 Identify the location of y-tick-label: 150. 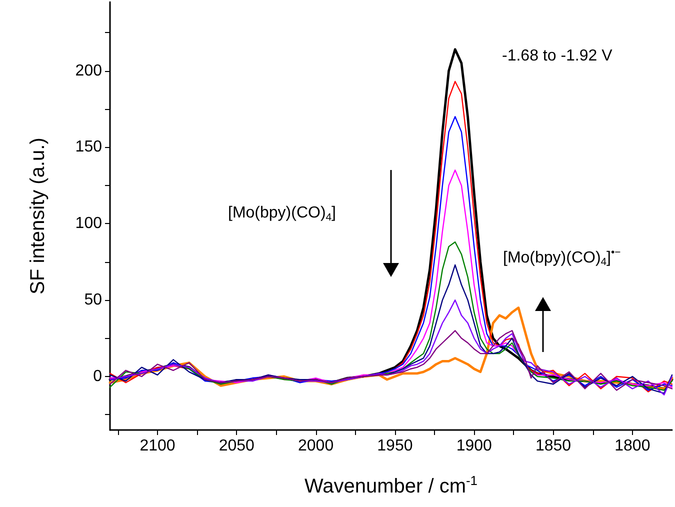
(88, 147).